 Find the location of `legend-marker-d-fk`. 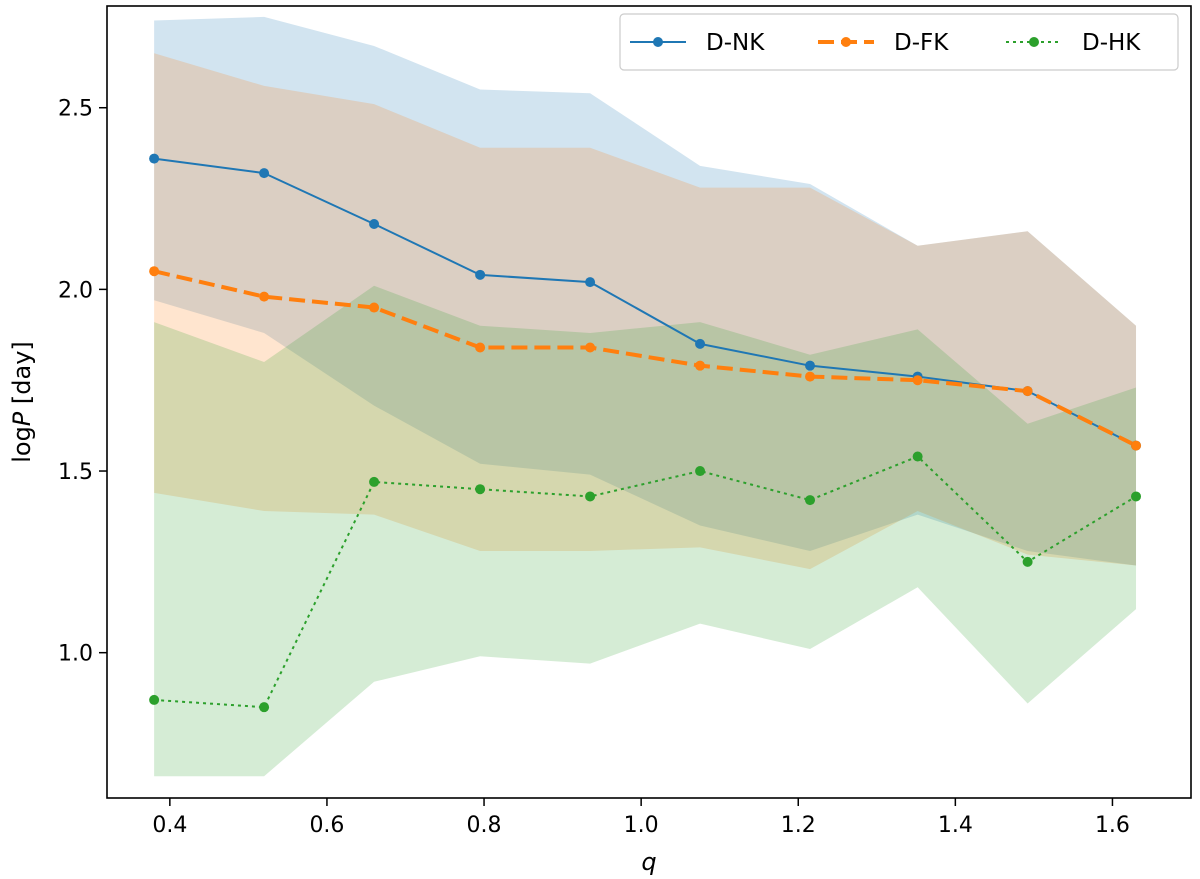

legend-marker-d-fk is located at coordinates (846, 42).